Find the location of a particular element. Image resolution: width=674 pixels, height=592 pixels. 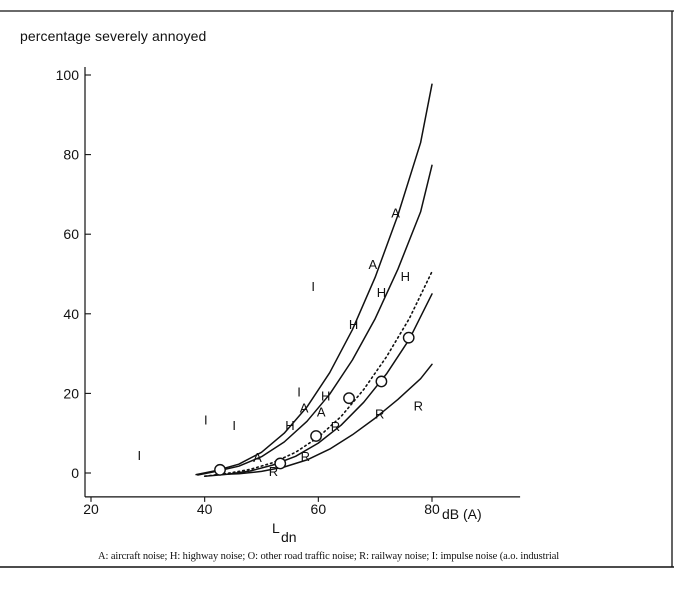

point-r-24: R is located at coordinates (379, 413).